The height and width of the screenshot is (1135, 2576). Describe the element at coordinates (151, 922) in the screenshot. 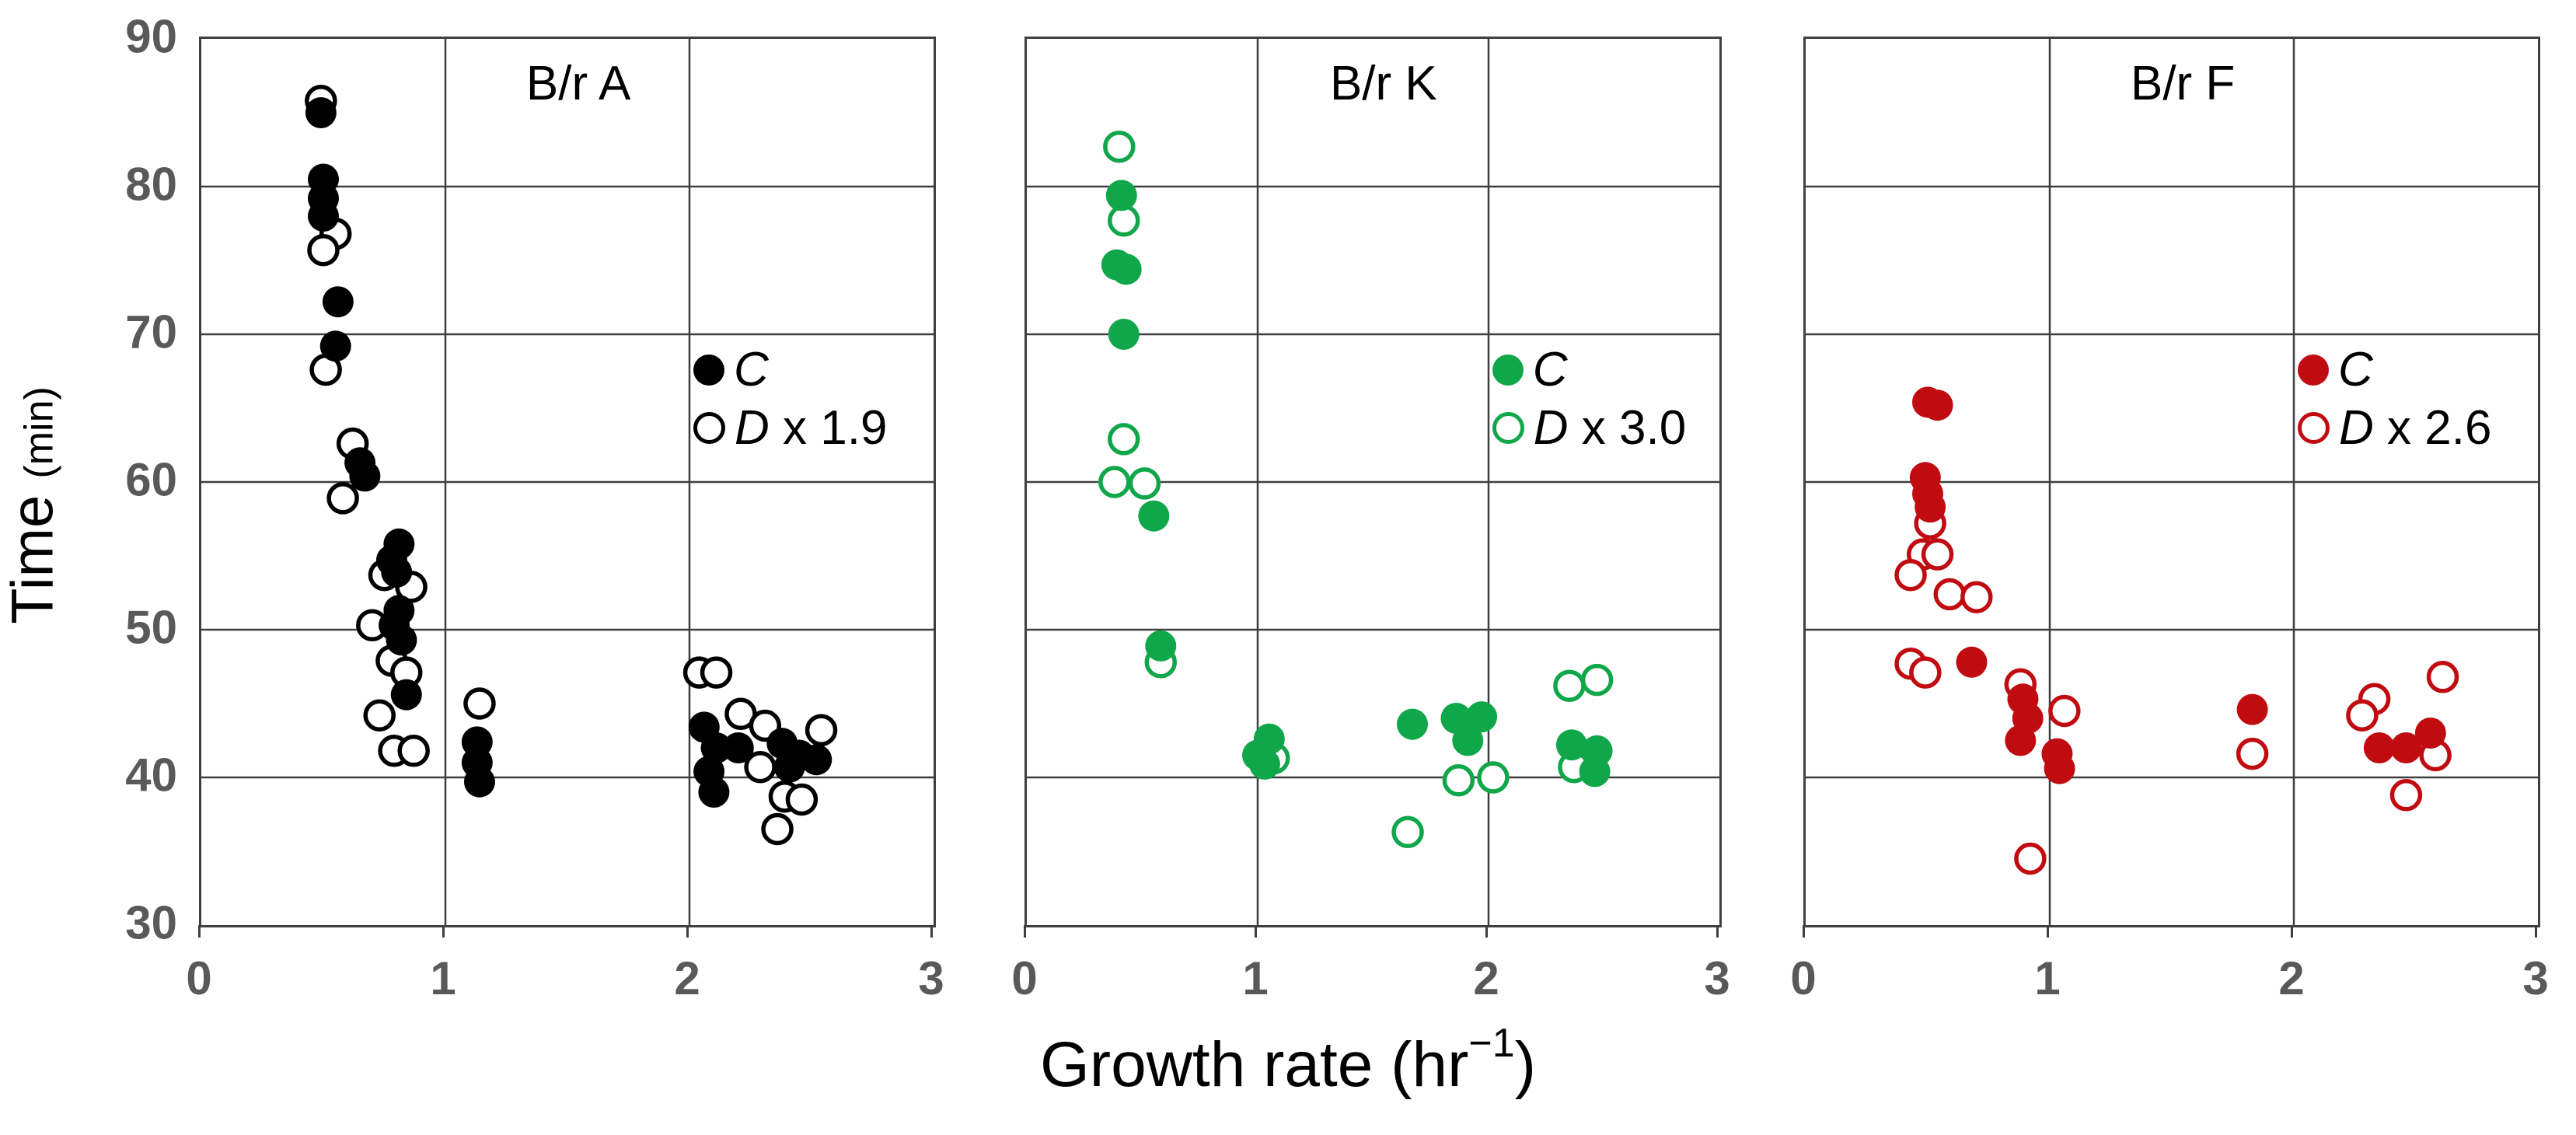

I see `y-tick-label: 30` at that location.